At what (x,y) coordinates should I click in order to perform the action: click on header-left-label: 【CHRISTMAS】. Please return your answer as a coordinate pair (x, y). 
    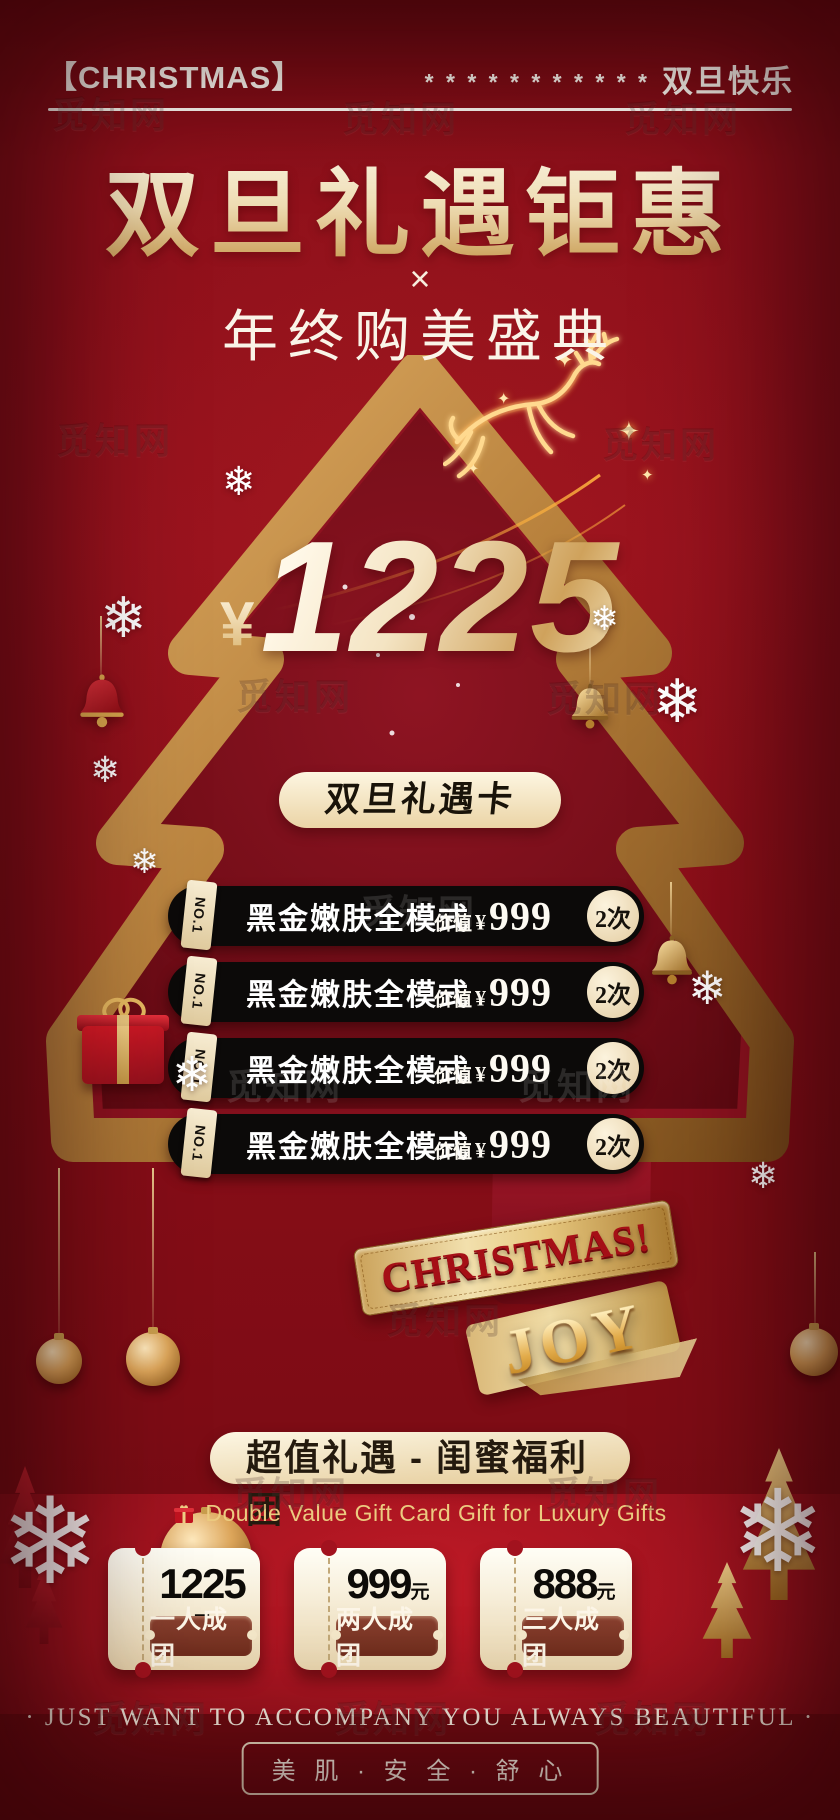
    Looking at the image, I should click on (175, 77).